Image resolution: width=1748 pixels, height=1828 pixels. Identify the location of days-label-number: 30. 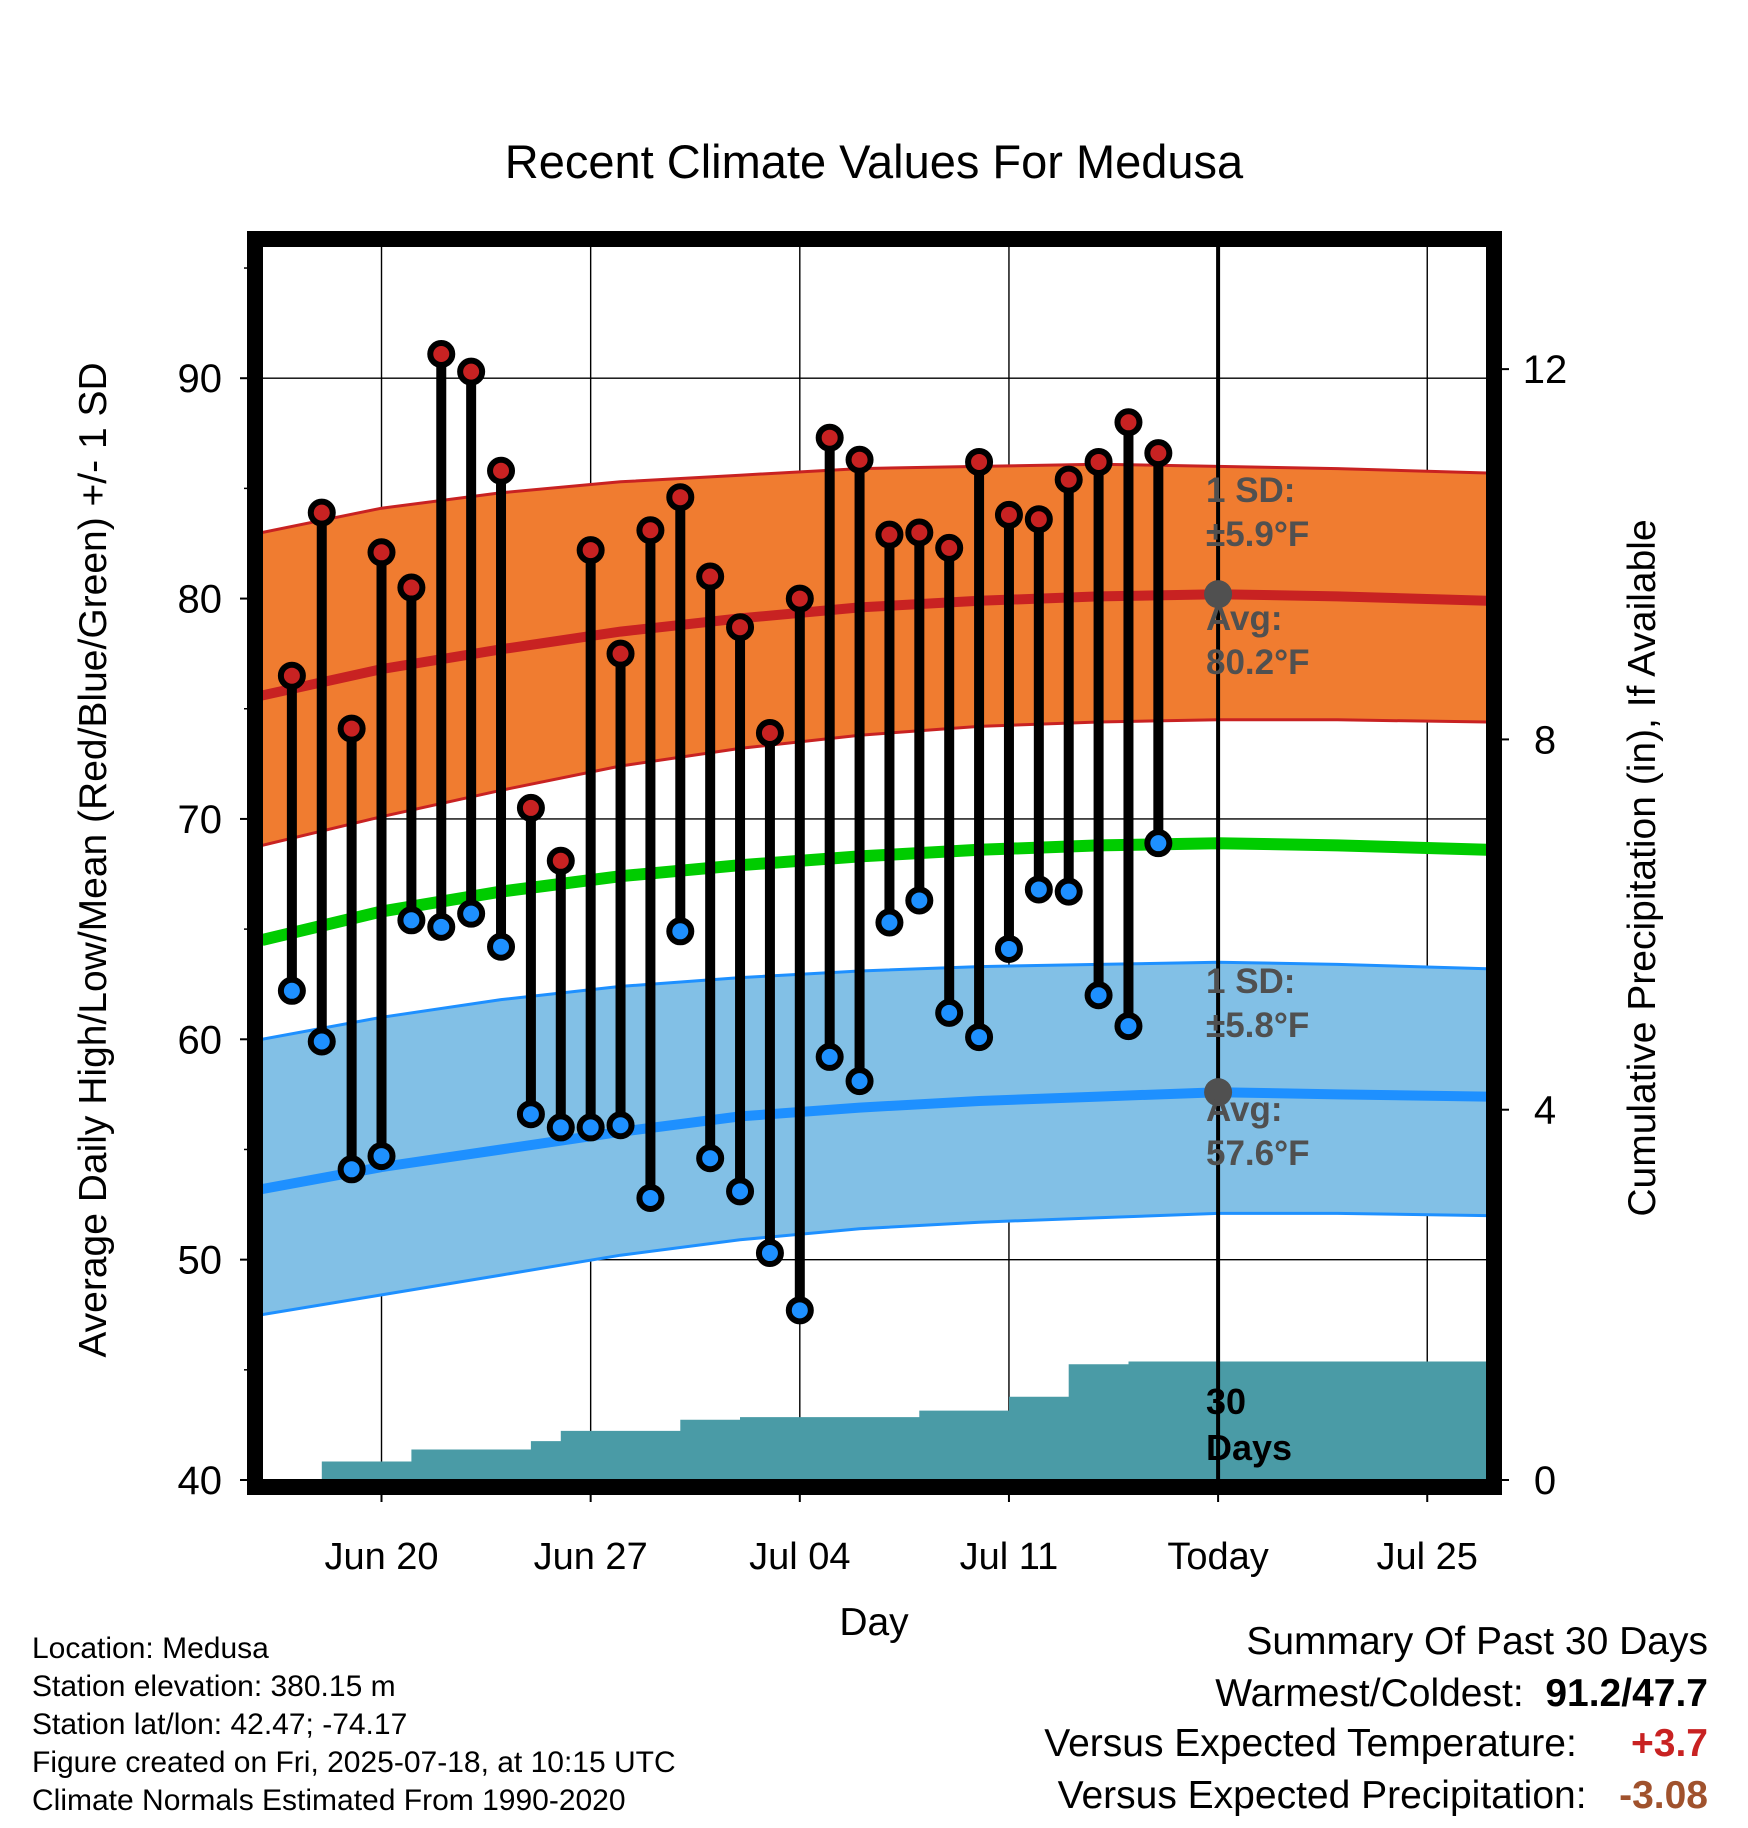
(1226, 1401).